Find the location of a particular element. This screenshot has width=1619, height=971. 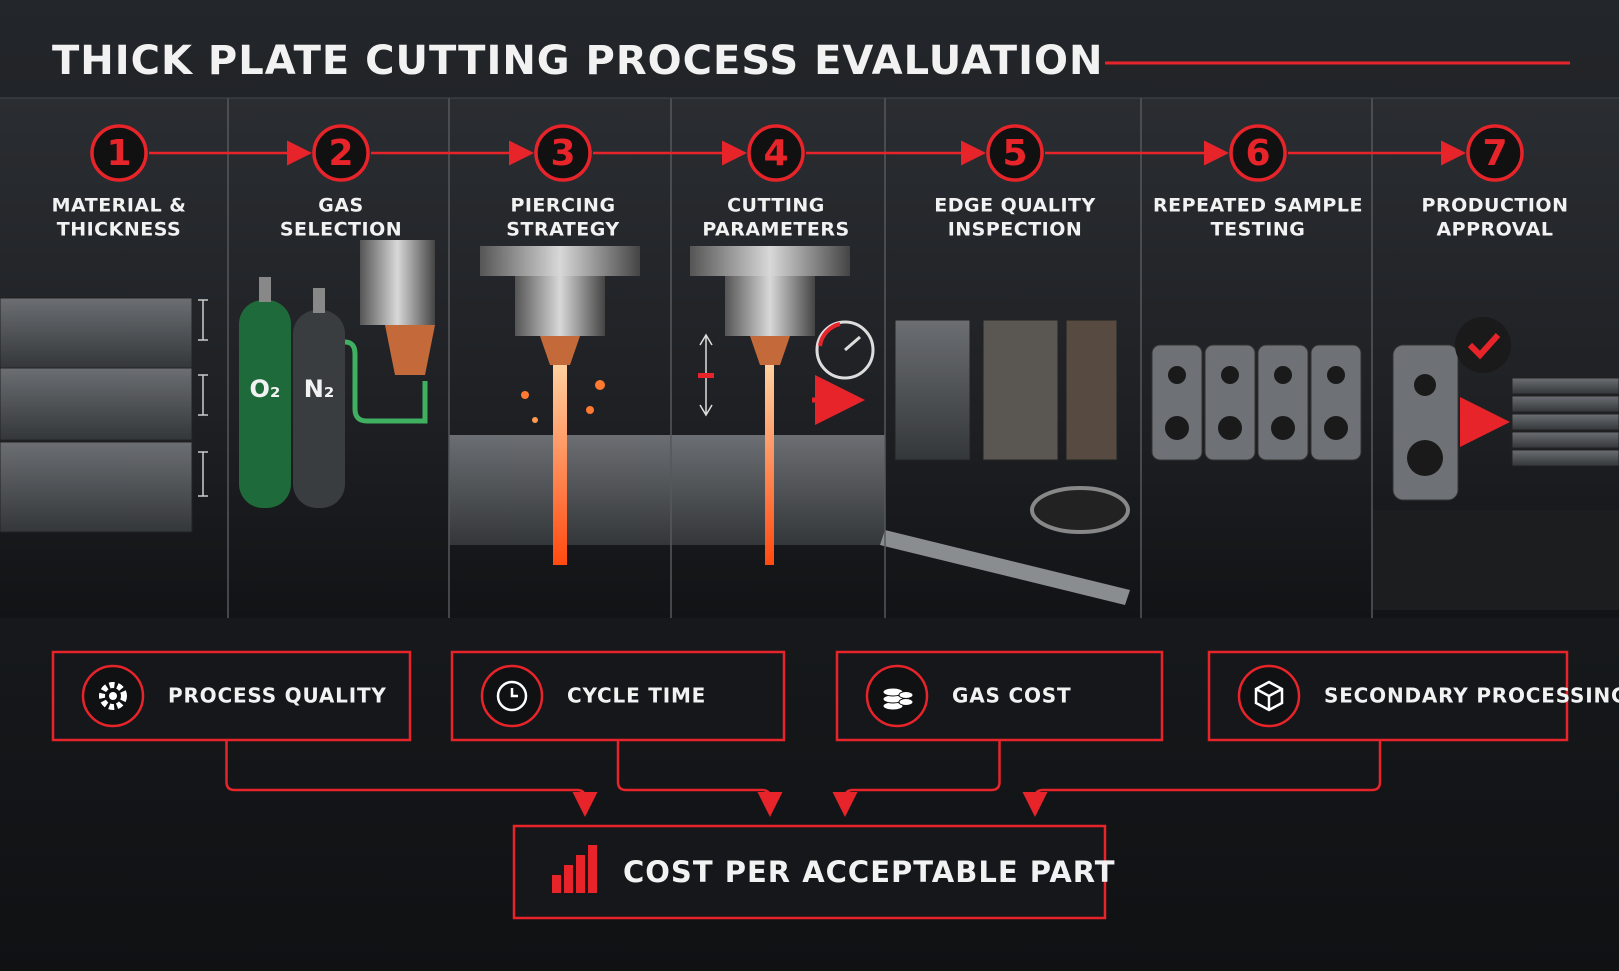

step-label: CUTTING is located at coordinates (776, 206).